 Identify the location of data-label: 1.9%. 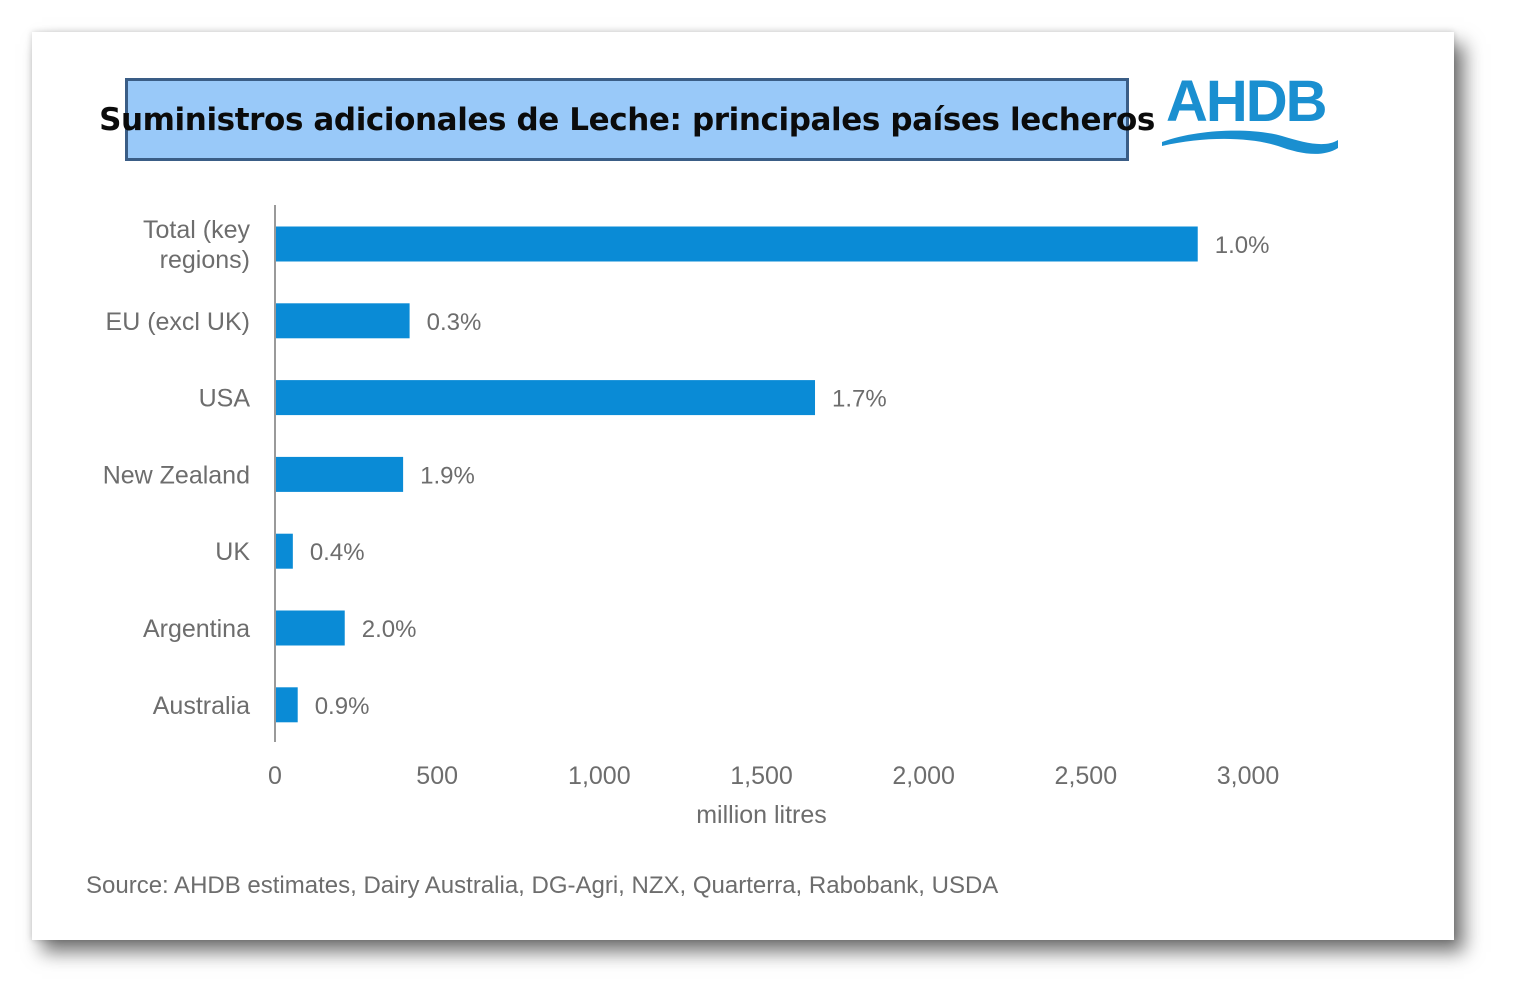
(447, 475).